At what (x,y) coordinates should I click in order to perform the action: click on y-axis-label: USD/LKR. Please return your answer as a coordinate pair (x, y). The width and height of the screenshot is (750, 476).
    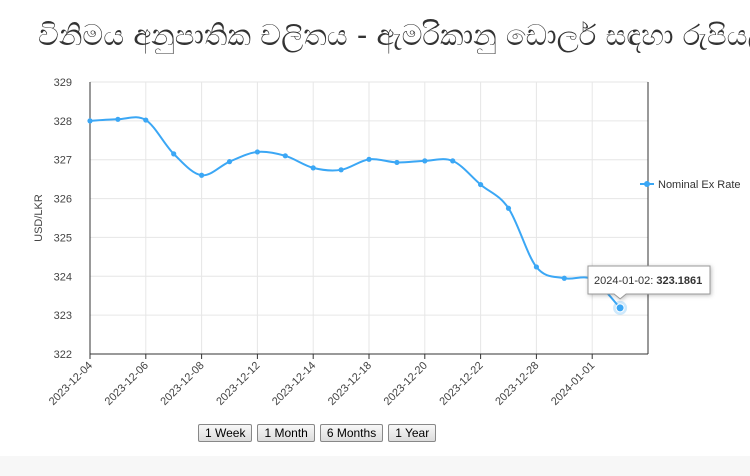
    Looking at the image, I should click on (39, 218).